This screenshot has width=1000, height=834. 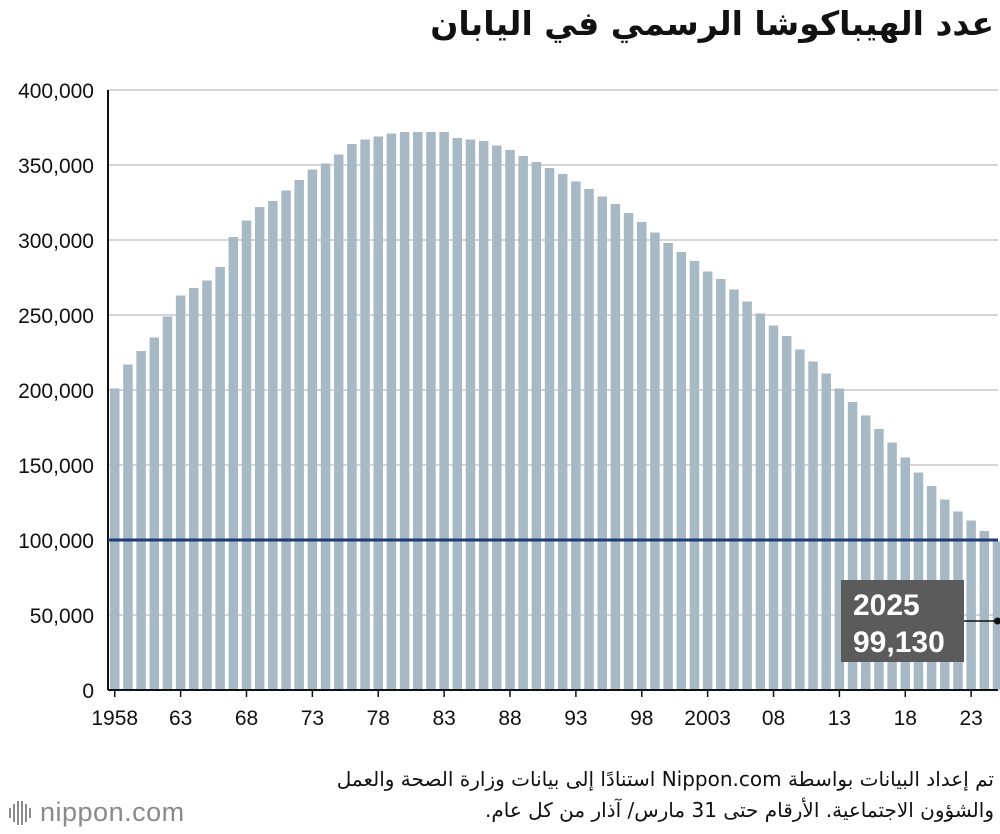 I want to click on nippon-logo-mark-icon, so click(x=20, y=812).